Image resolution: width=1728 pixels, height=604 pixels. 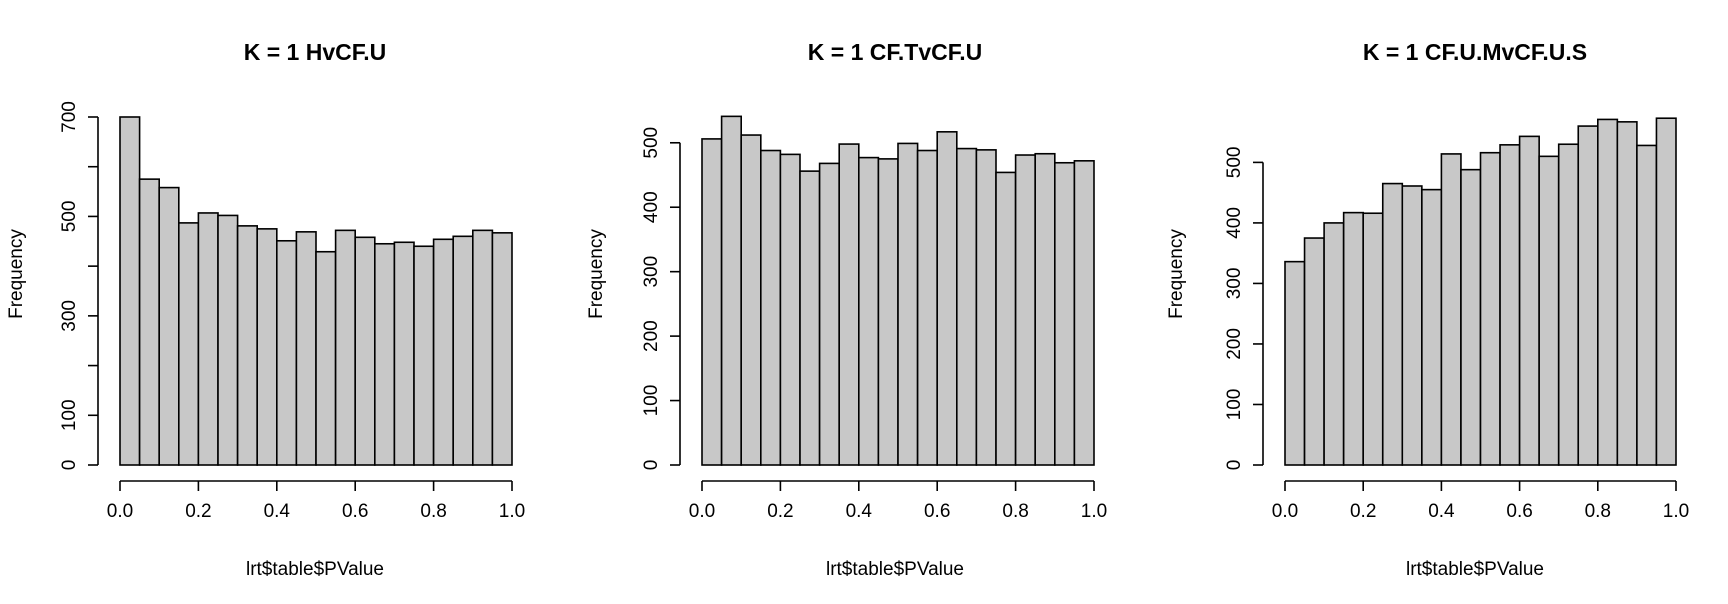 What do you see at coordinates (16, 274) in the screenshot?
I see `panel-1-ylabel: Frequency` at bounding box center [16, 274].